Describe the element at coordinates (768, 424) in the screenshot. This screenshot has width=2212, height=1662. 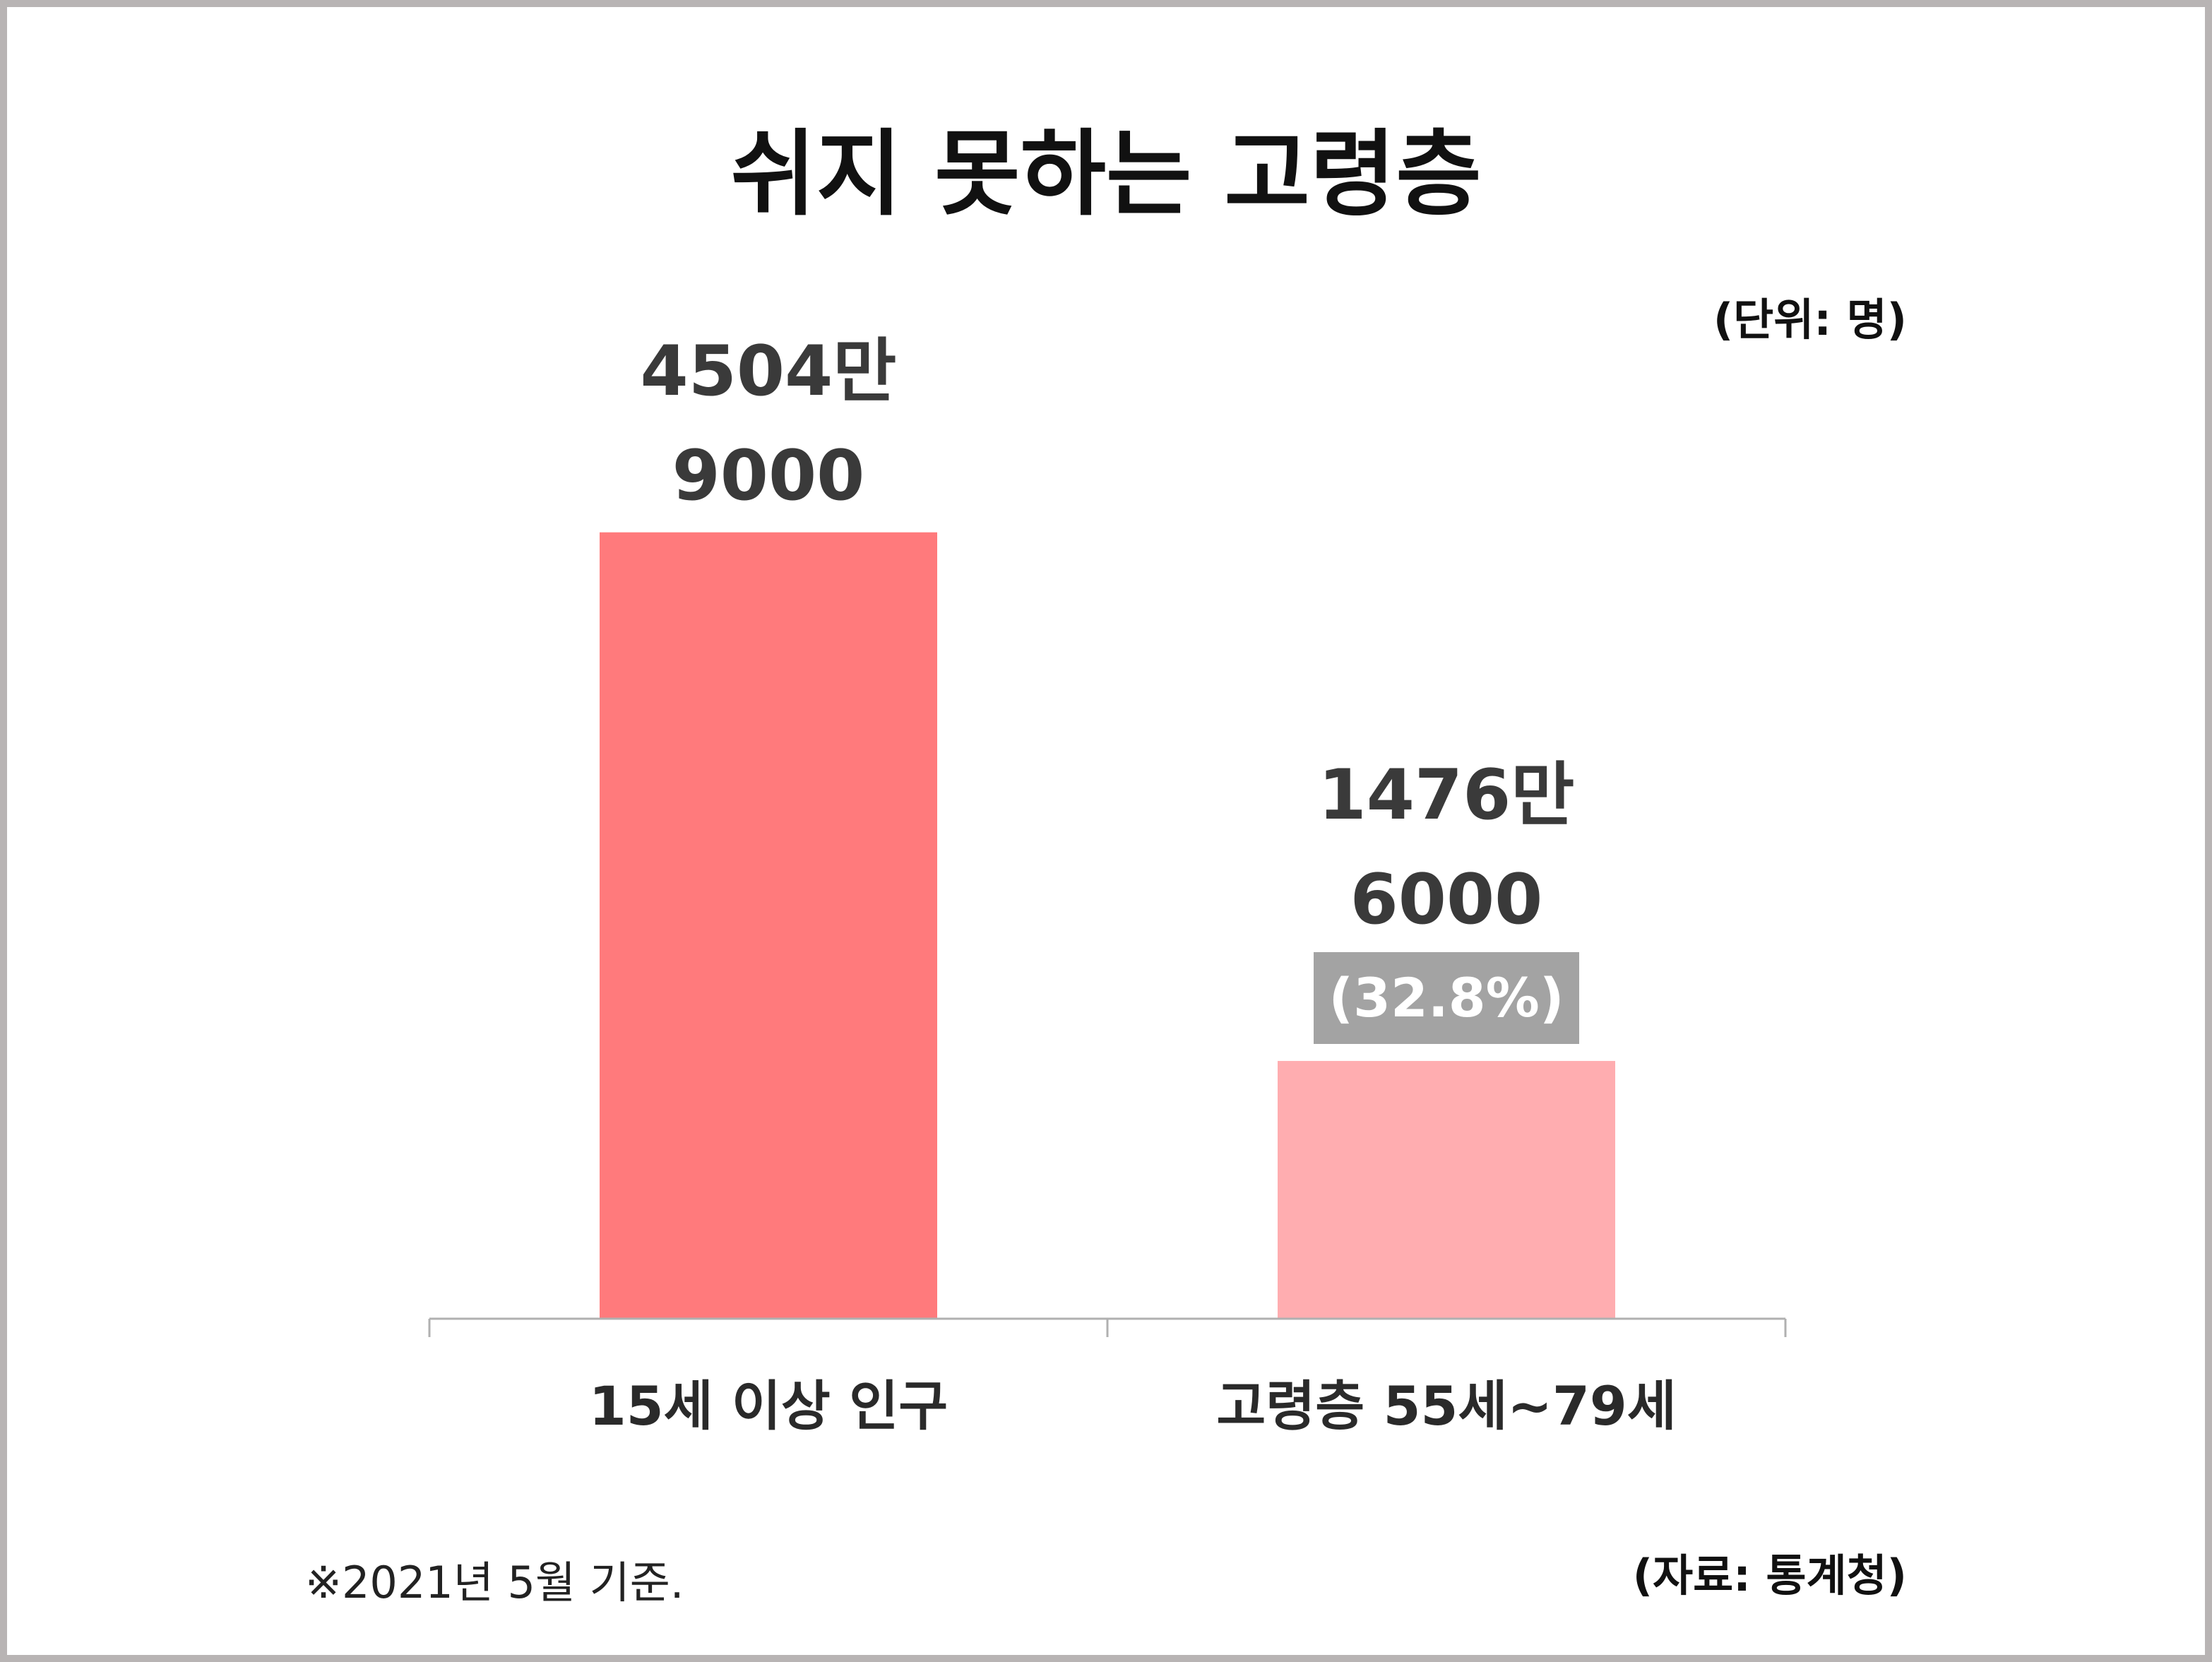
I see `value-label: 4504만 9000` at that location.